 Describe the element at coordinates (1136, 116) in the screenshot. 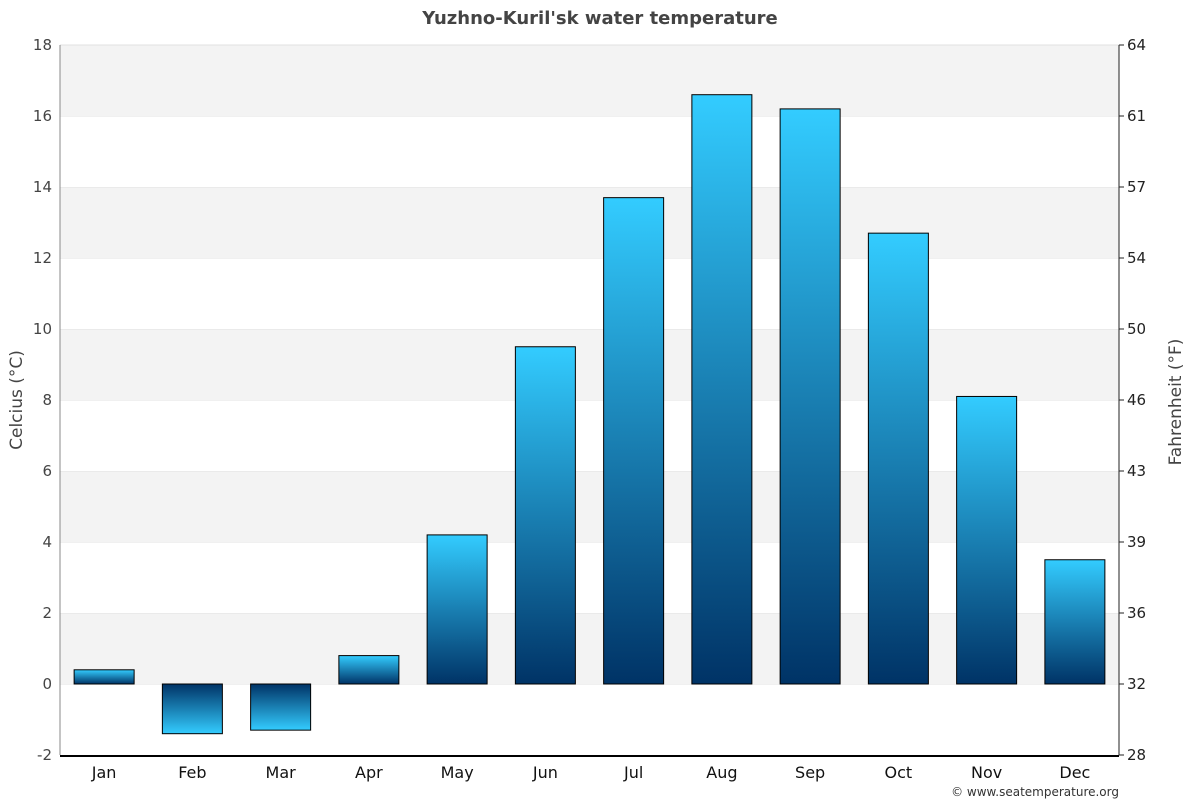

I see `y-tick-label-right: 61` at that location.